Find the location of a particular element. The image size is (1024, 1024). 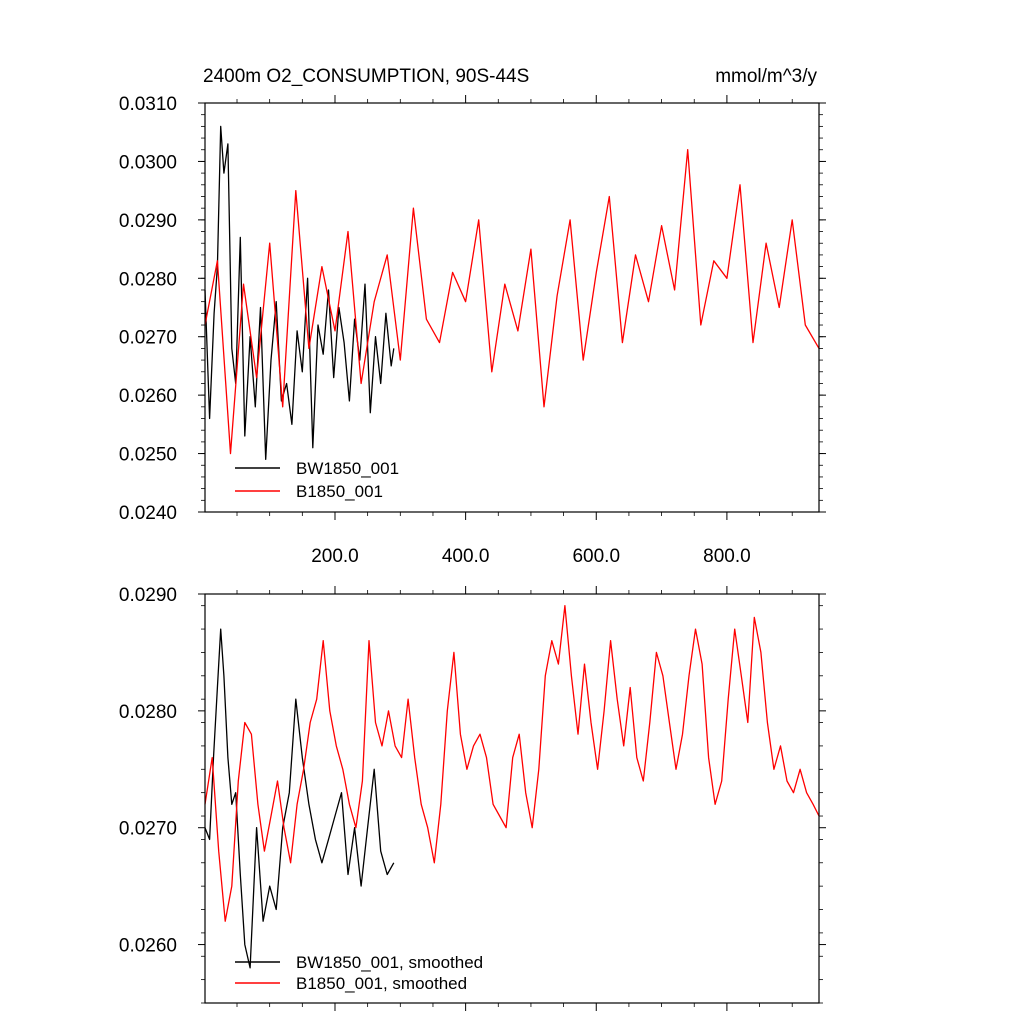

chart-title: 2400m O2_CONSUMPTION, 90S-44S is located at coordinates (366, 76).